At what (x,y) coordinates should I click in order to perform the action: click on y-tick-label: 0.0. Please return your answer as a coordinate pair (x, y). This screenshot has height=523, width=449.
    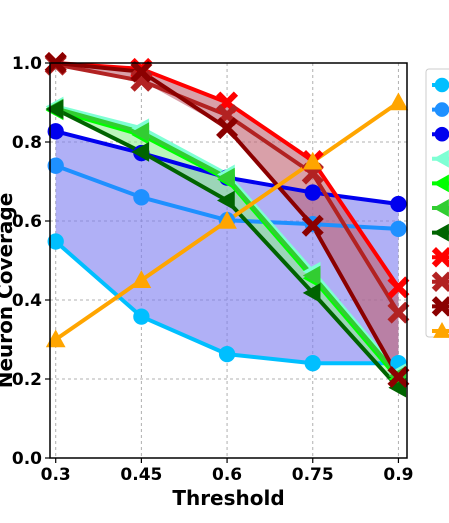
    Looking at the image, I should click on (27, 459).